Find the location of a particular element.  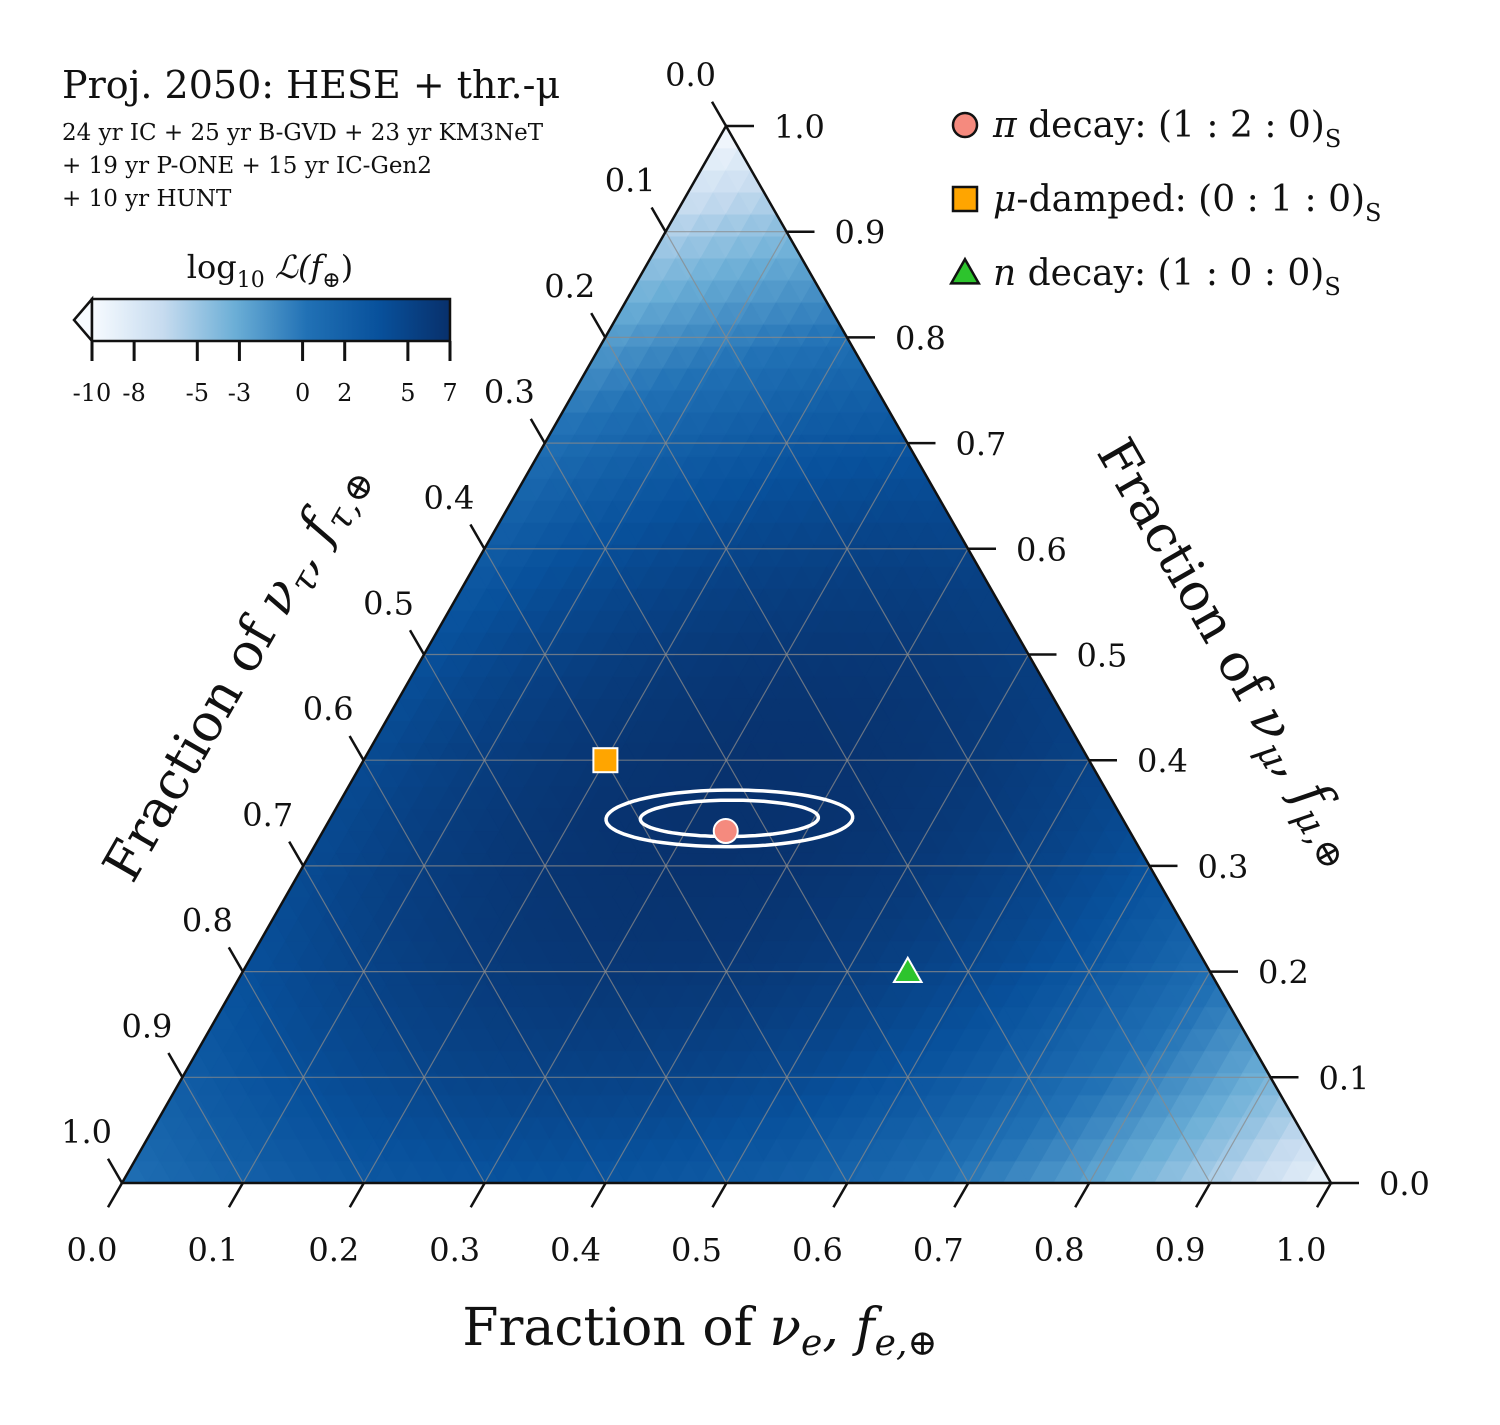

tick-label-right: 0.6 is located at coordinates (1041, 550).